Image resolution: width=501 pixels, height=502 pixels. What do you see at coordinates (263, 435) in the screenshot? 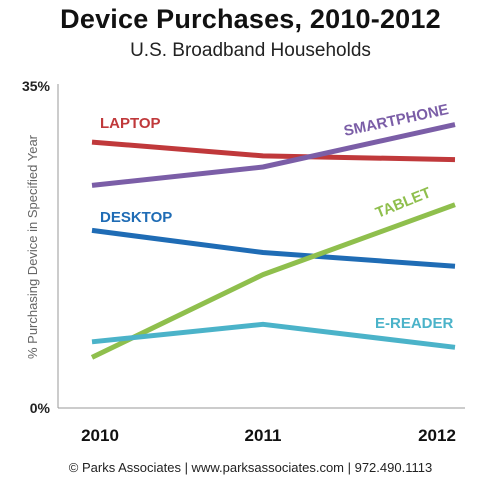
I see `x-tick-label: 2011` at bounding box center [263, 435].